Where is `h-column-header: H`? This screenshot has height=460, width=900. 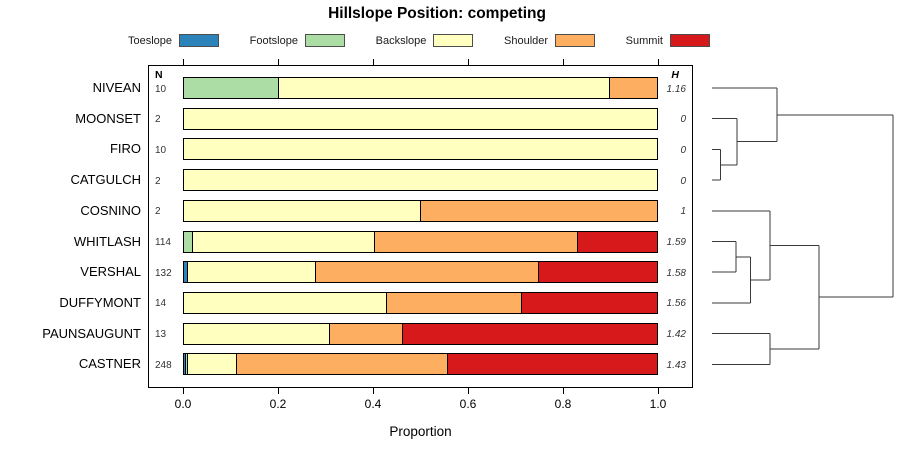 h-column-header: H is located at coordinates (675, 75).